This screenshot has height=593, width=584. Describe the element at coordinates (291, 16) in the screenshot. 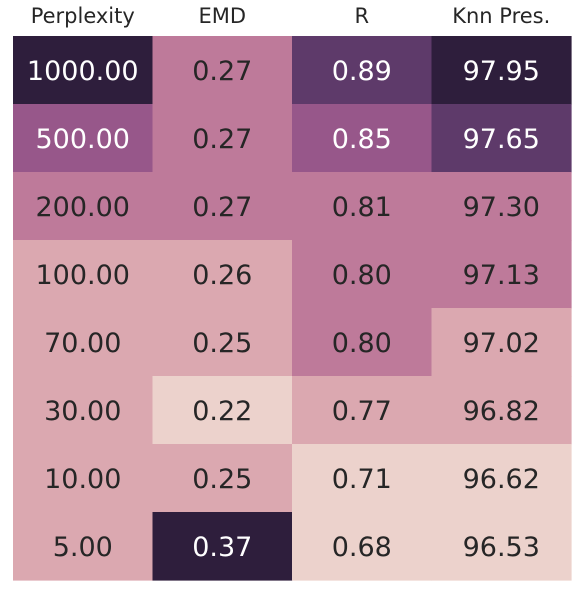

I see `column-headers: Perplexity EMD R Knn Pres.` at that location.